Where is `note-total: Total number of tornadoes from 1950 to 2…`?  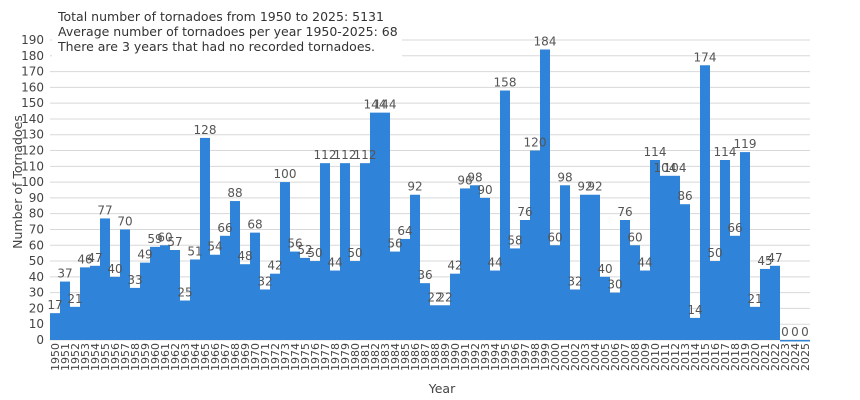 note-total: Total number of tornadoes from 1950 to 2… is located at coordinates (220, 16).